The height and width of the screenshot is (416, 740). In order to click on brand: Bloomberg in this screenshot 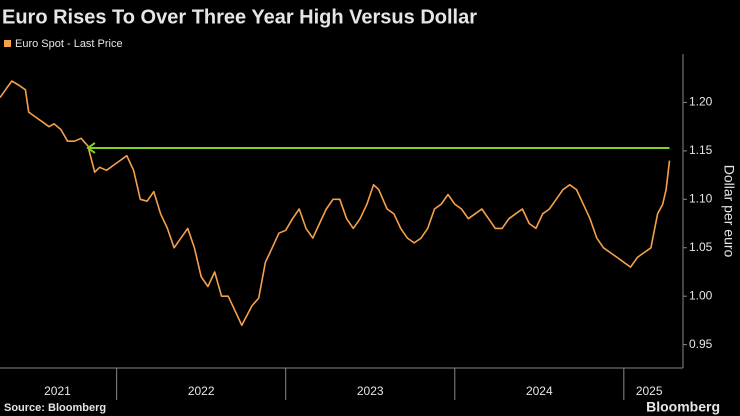, I will do `click(683, 407)`.